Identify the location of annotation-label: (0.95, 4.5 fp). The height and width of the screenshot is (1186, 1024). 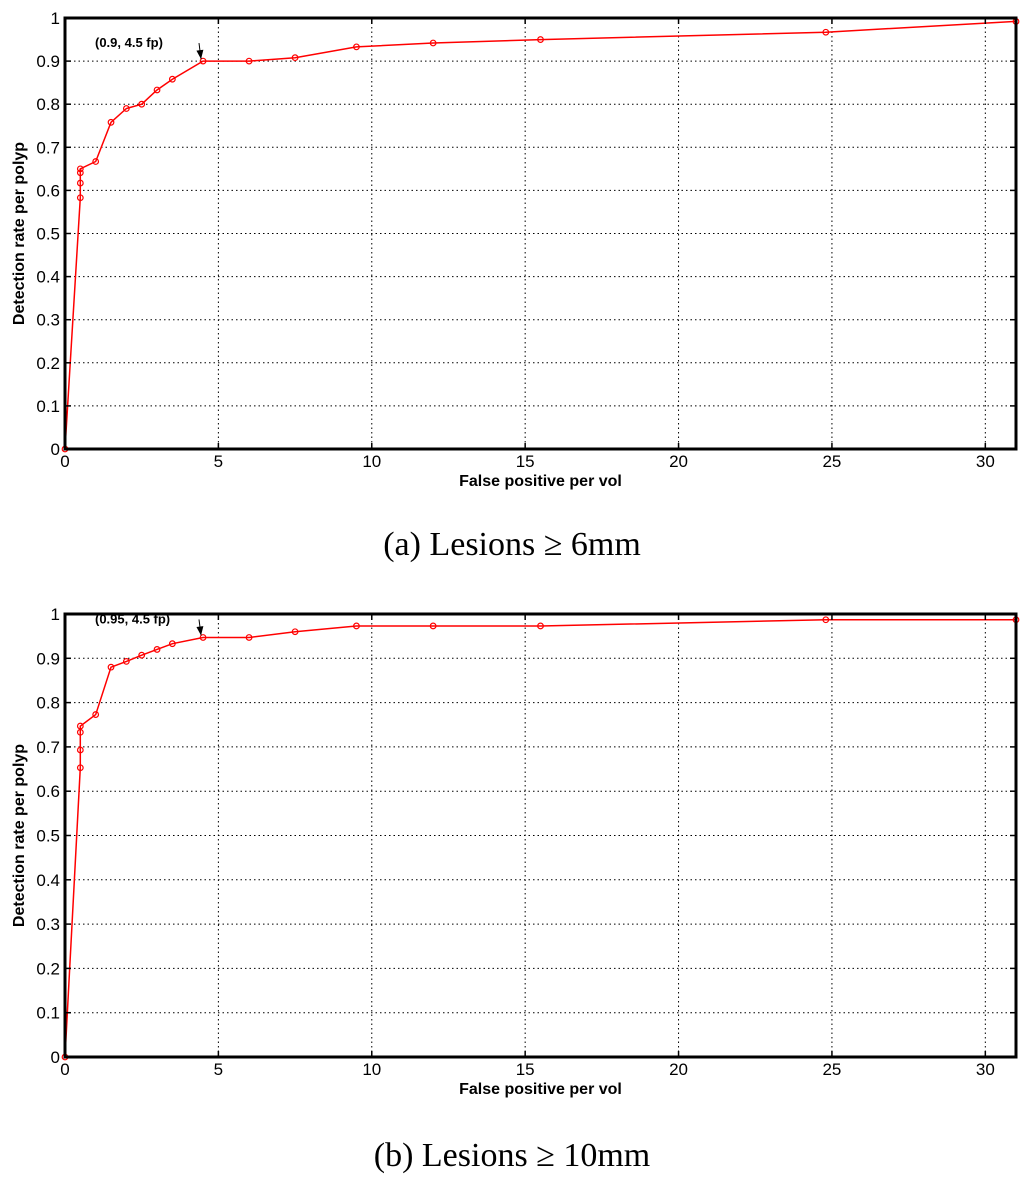
(132, 618).